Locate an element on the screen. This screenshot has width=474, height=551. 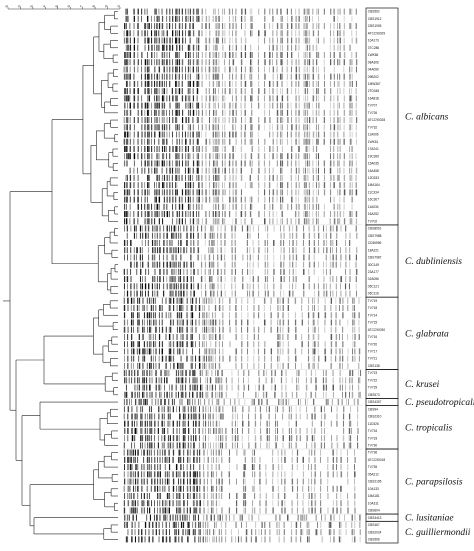
species-label: C. parapsilosis is located at coordinates (434, 483).